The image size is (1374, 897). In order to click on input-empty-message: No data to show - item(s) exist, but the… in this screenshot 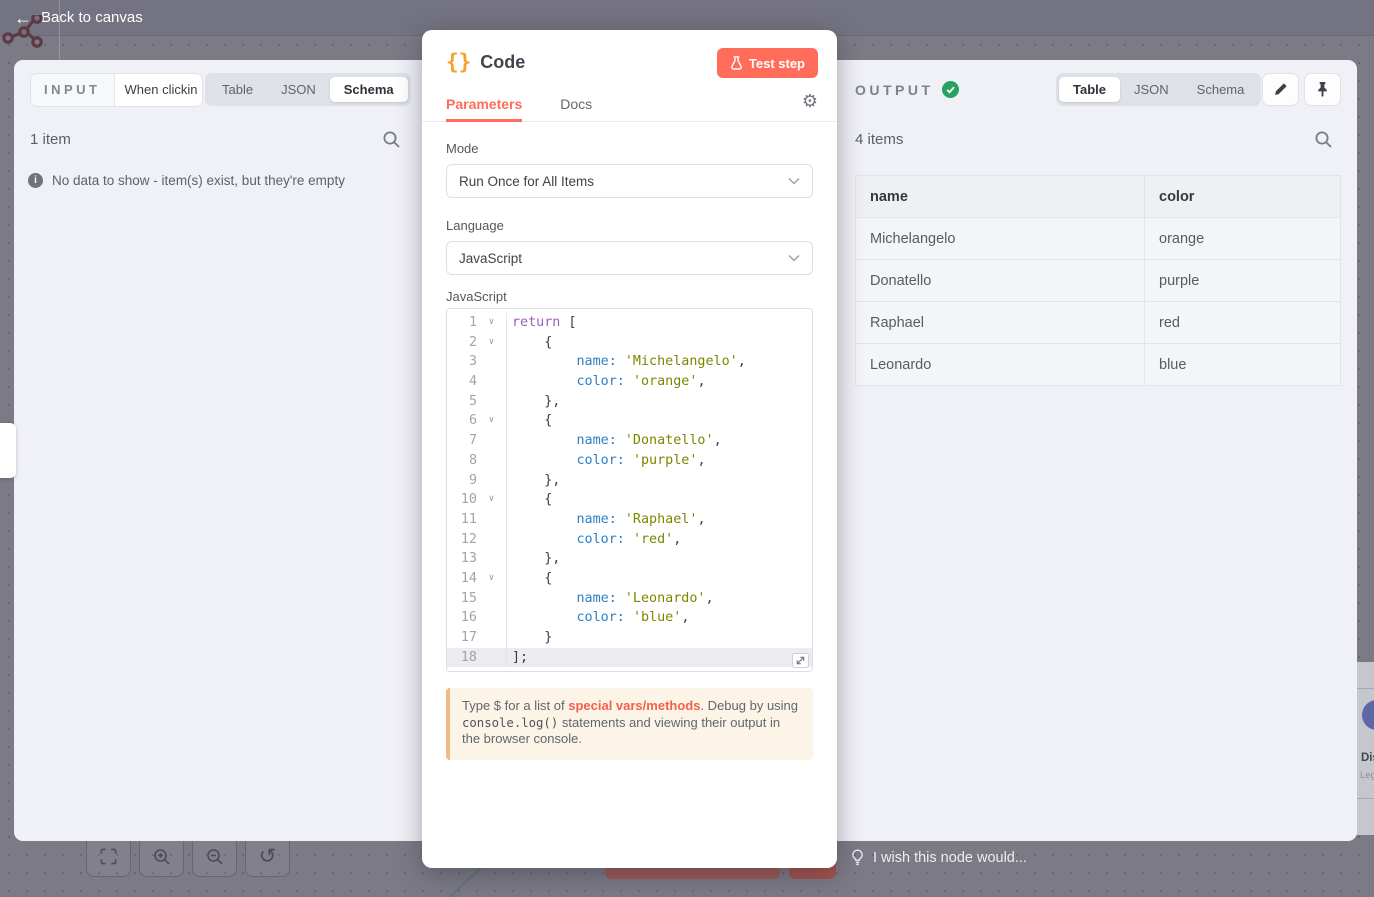, I will do `click(198, 180)`.